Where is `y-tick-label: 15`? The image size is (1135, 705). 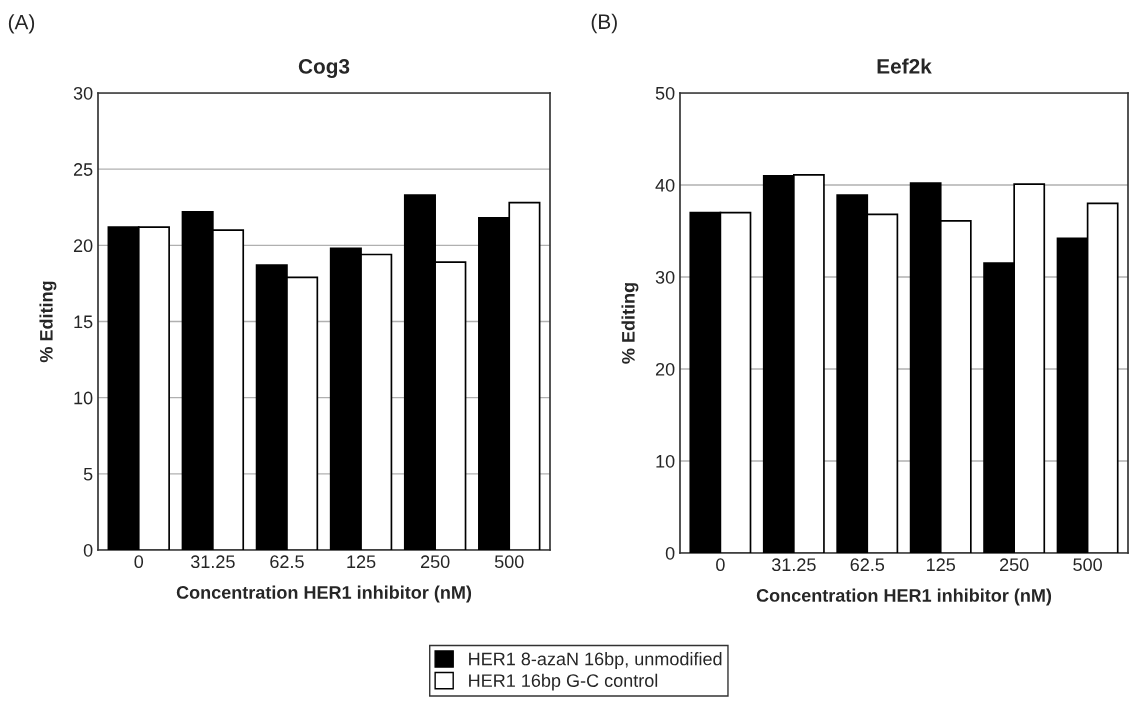
y-tick-label: 15 is located at coordinates (83, 322).